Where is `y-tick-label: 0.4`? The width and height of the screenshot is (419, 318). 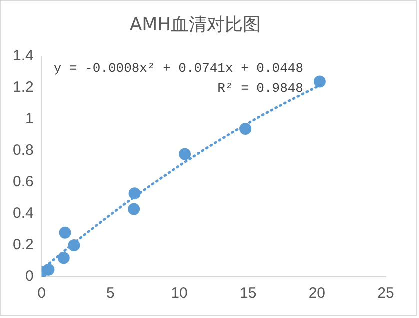
y-tick-label: 0.4 is located at coordinates (23, 213).